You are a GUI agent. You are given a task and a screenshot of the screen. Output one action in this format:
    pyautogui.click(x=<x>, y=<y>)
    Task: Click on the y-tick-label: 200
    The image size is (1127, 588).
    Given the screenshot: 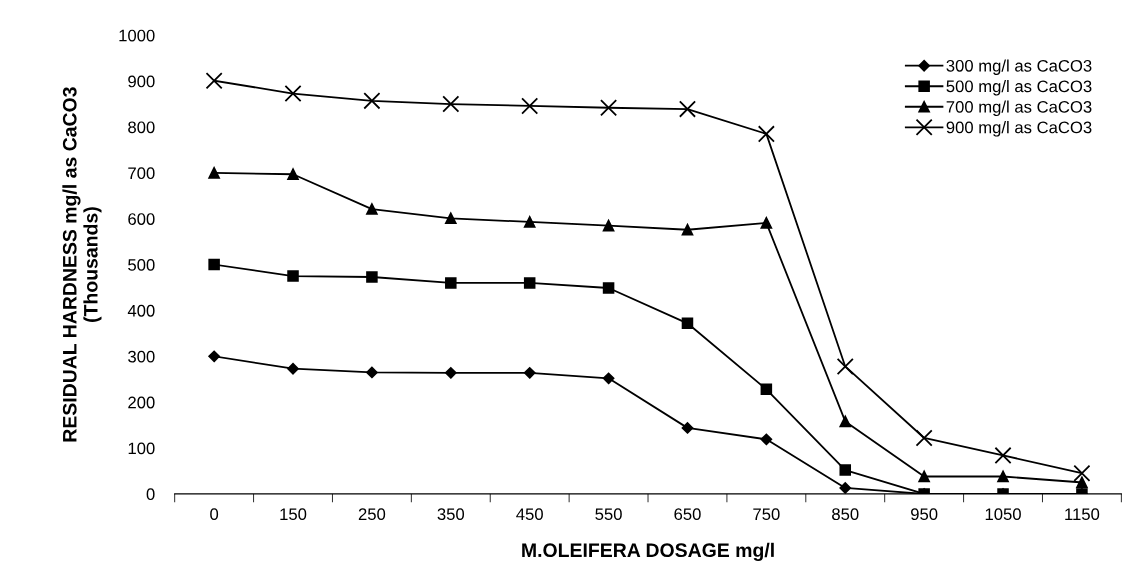 What is the action you would take?
    pyautogui.click(x=141, y=402)
    